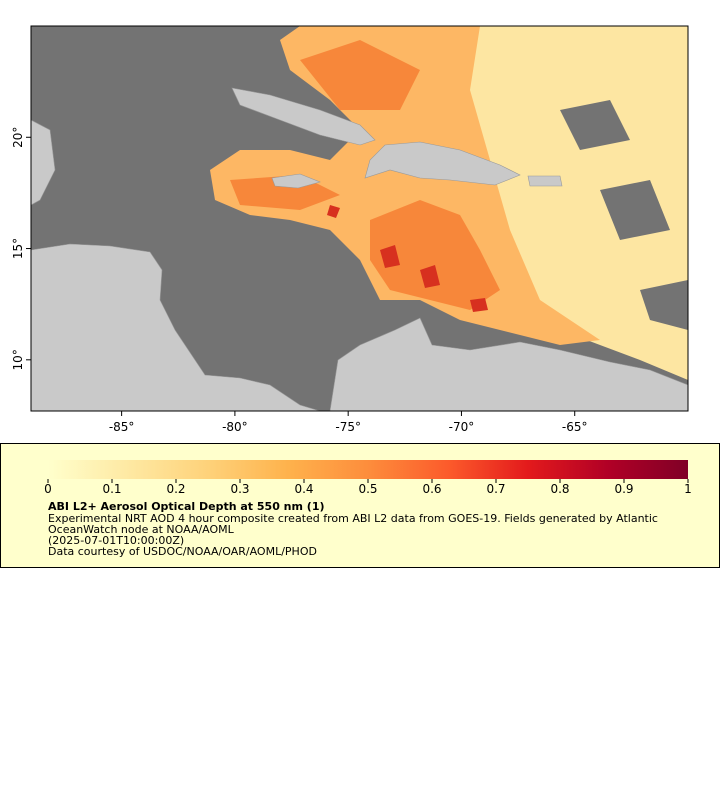 This screenshot has width=720, height=804. I want to click on y-tick-label: 20°, so click(18, 137).